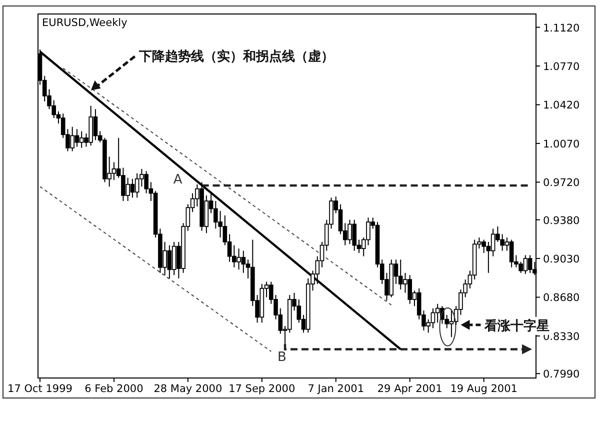  Describe the element at coordinates (561, 28) in the screenshot. I see `y-tick-label: 1.1120` at that location.